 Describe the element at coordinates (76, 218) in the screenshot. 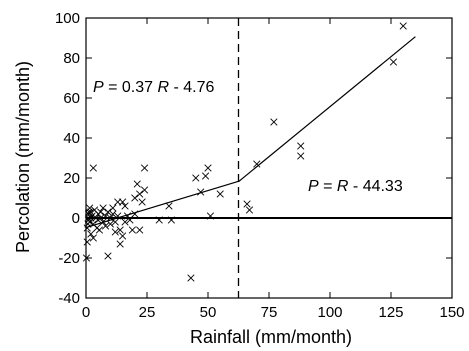

I see `y-tick-label: 0` at that location.